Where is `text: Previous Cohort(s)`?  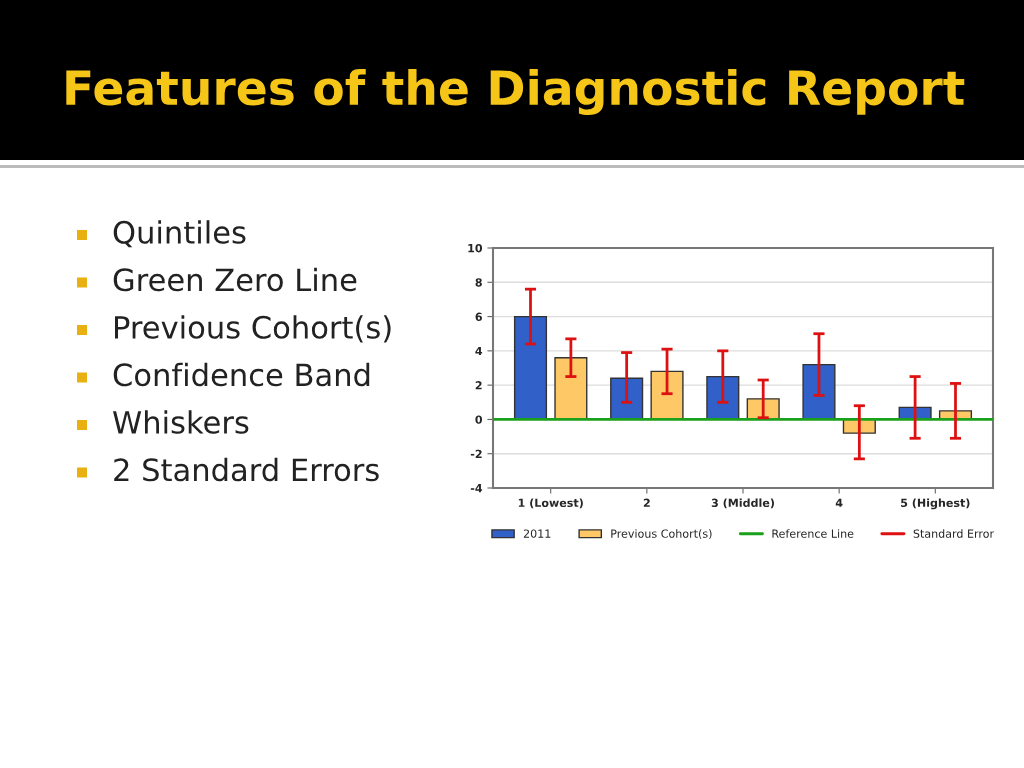 text: Previous Cohort(s) is located at coordinates (253, 329).